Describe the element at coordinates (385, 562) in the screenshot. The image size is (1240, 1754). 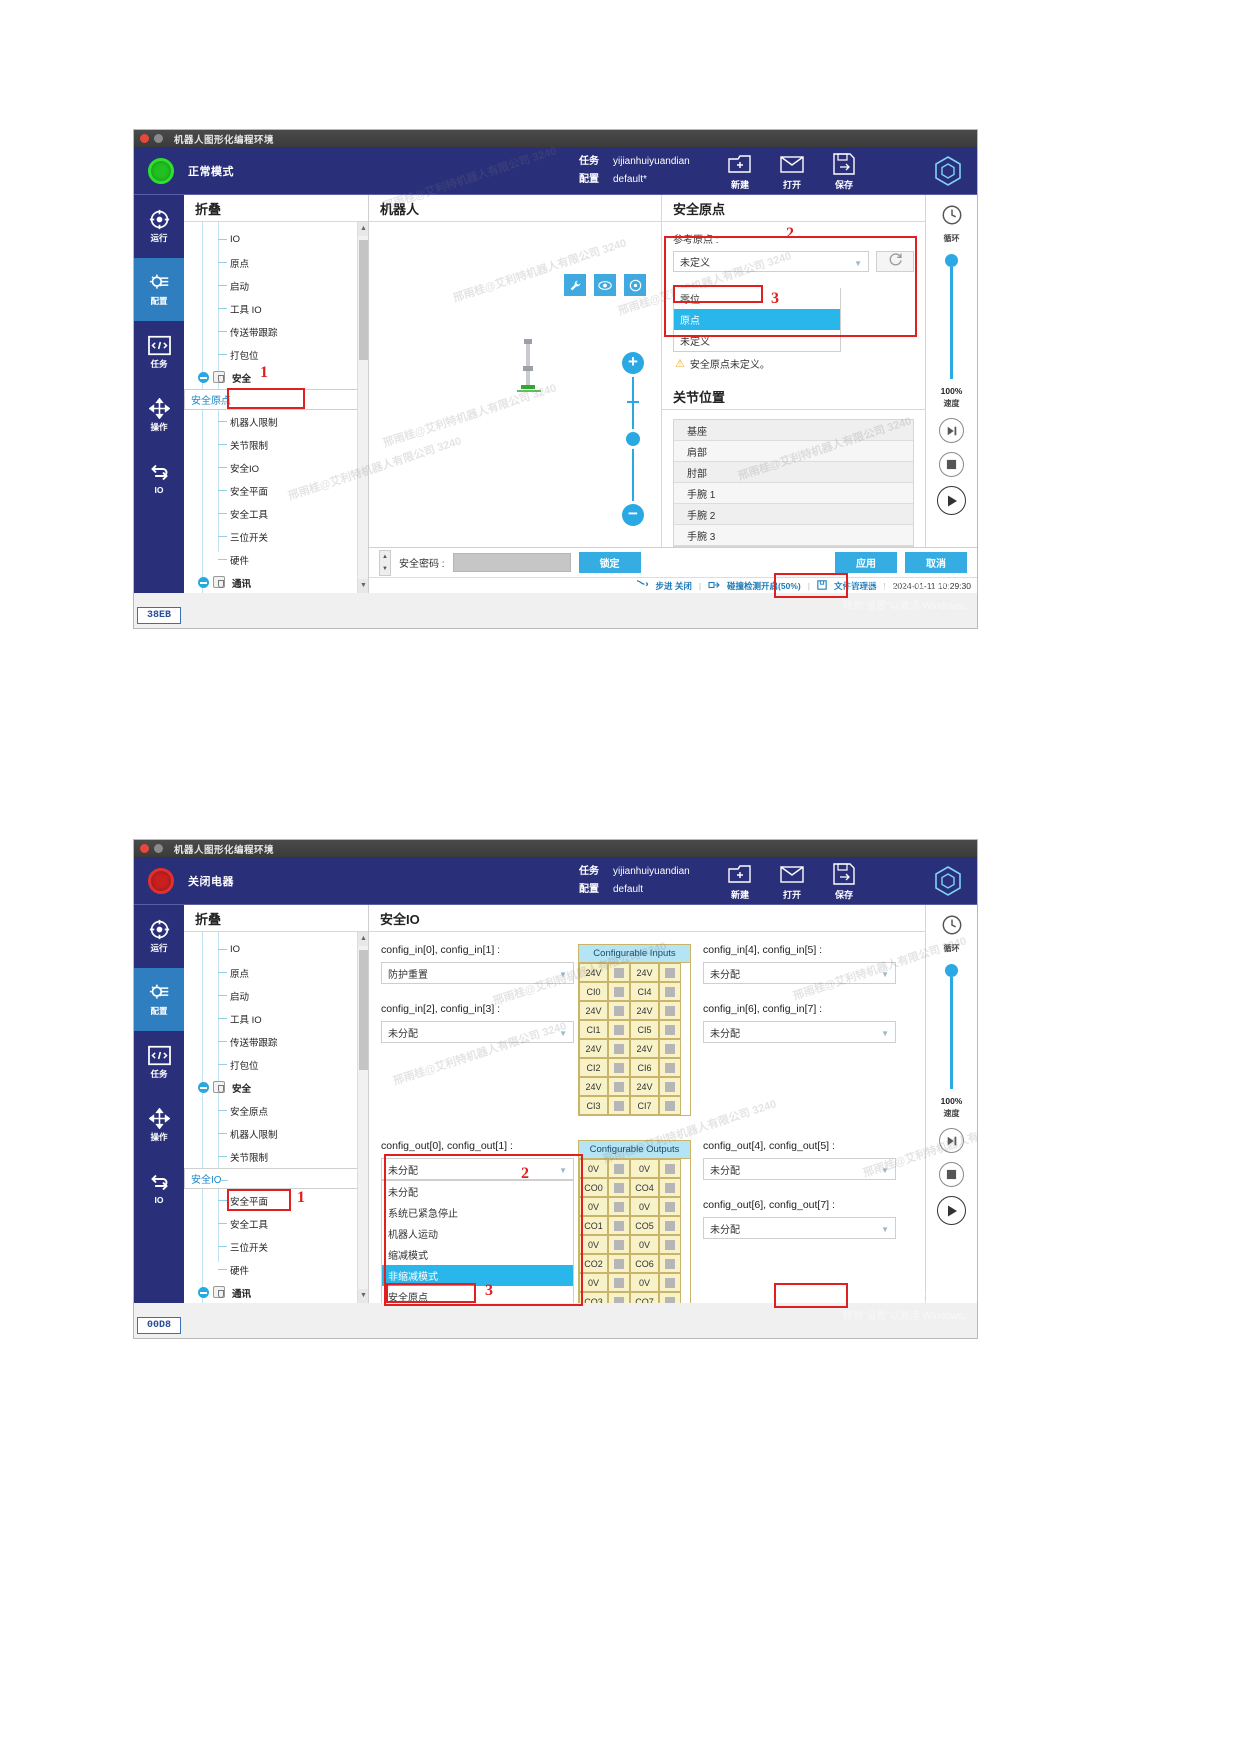
I see `scroll-spinner: ▲ ▼` at that location.